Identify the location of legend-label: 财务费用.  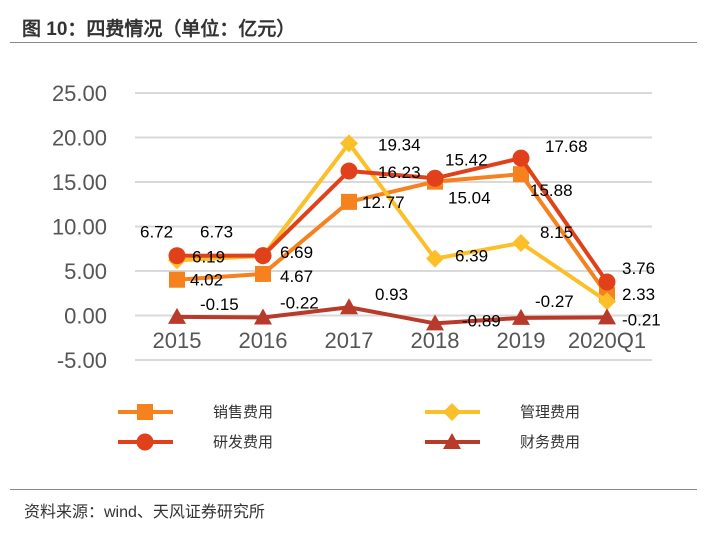
(550, 442).